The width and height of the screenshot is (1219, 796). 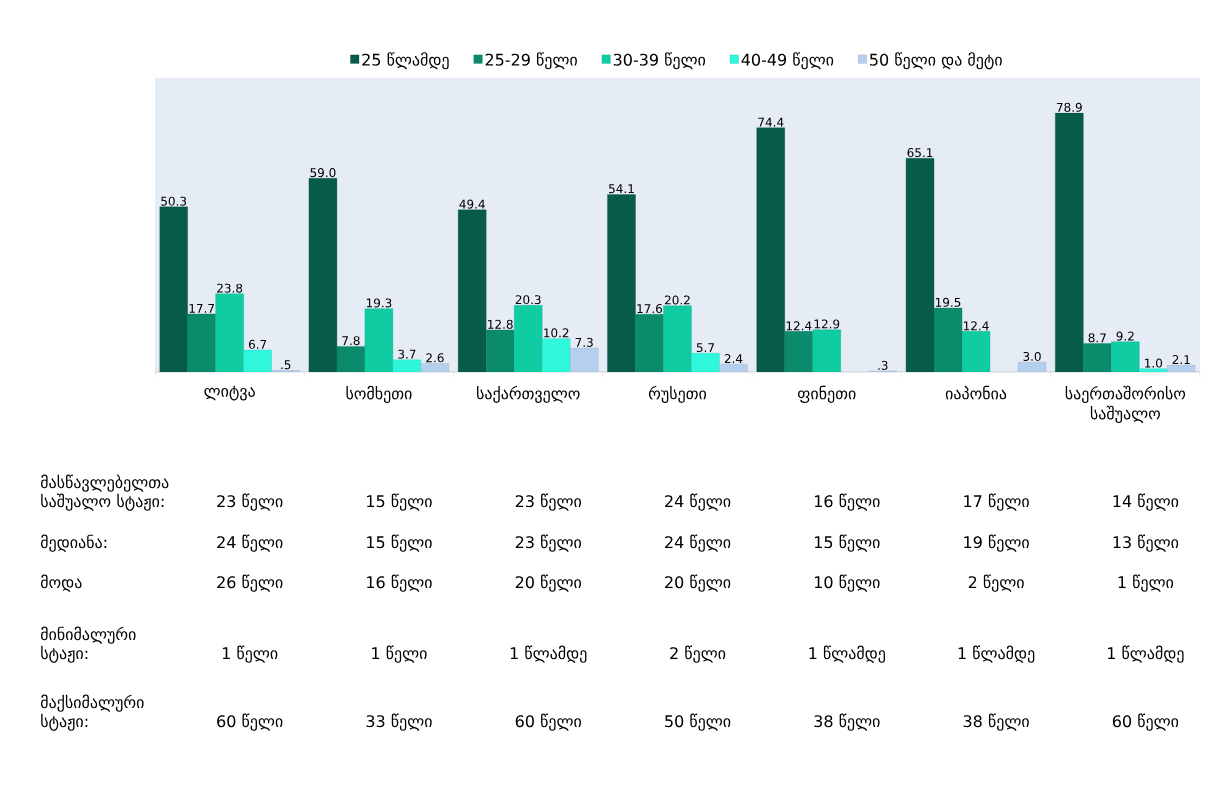 I want to click on legend-label: 50 წელი და მეტი, so click(x=936, y=61).